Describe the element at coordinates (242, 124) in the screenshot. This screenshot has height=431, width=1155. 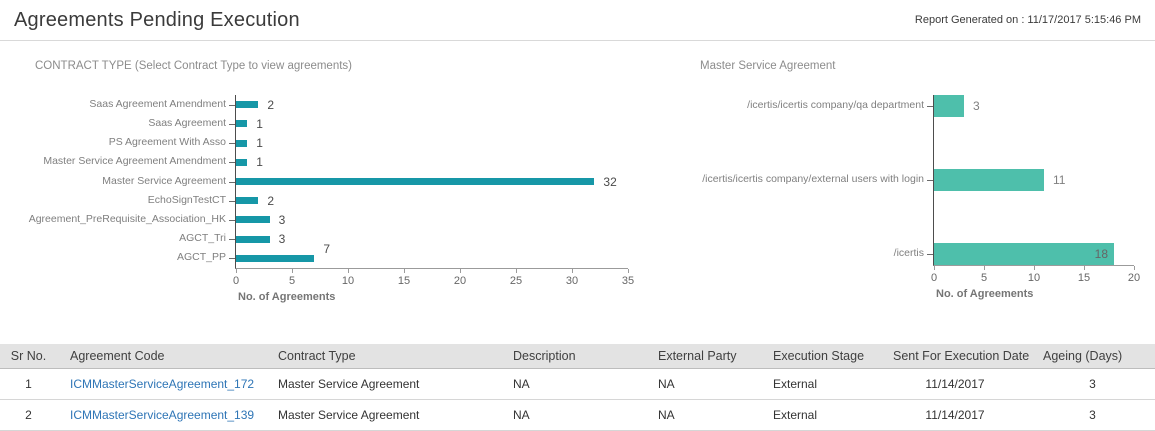
I see `bar-saas-agreement` at that location.